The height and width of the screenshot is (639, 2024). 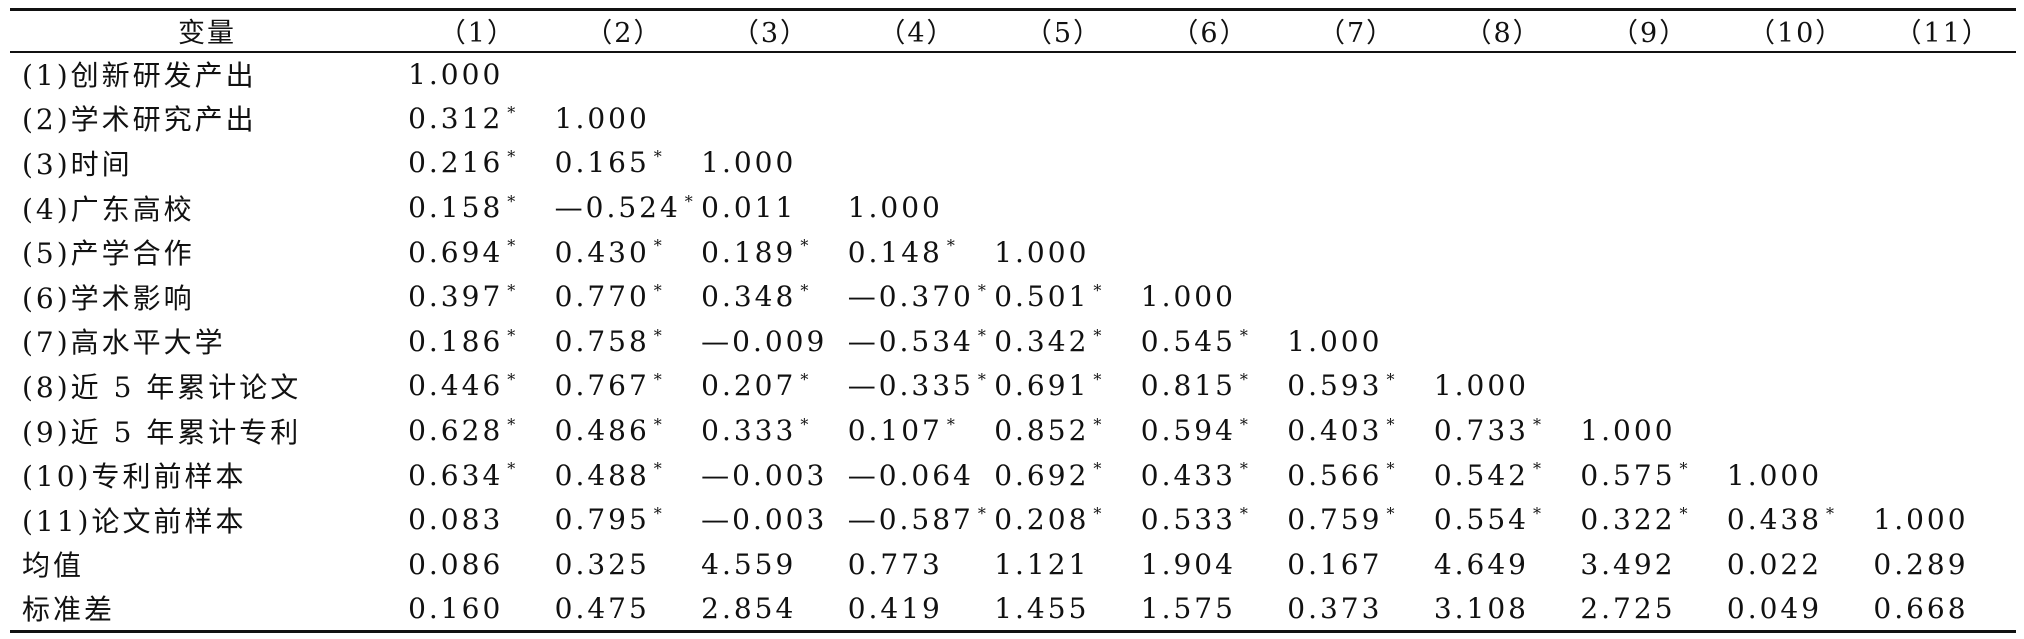 I want to click on table-cell: 2.725, so click(x=1649, y=609).